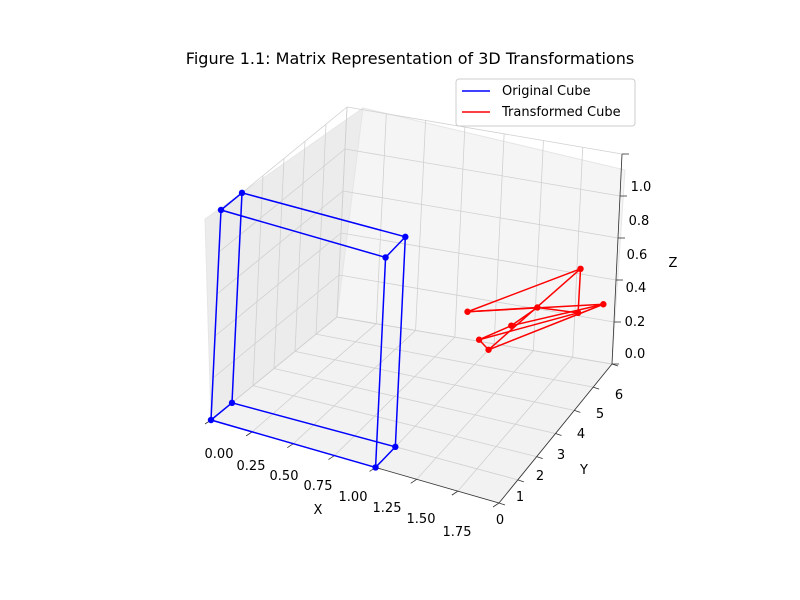  What do you see at coordinates (318, 510) in the screenshot?
I see `x-axis-label: X` at bounding box center [318, 510].